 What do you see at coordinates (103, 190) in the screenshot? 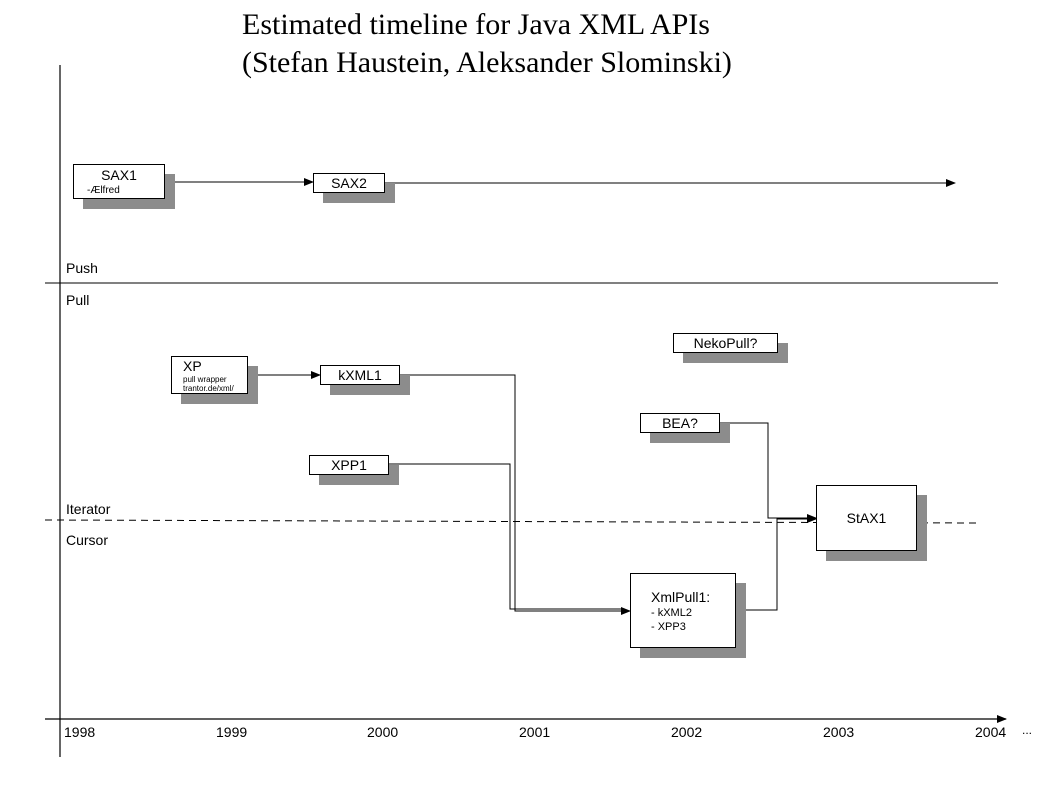
I see `node-sax1-subtitle: -Ælfred` at bounding box center [103, 190].